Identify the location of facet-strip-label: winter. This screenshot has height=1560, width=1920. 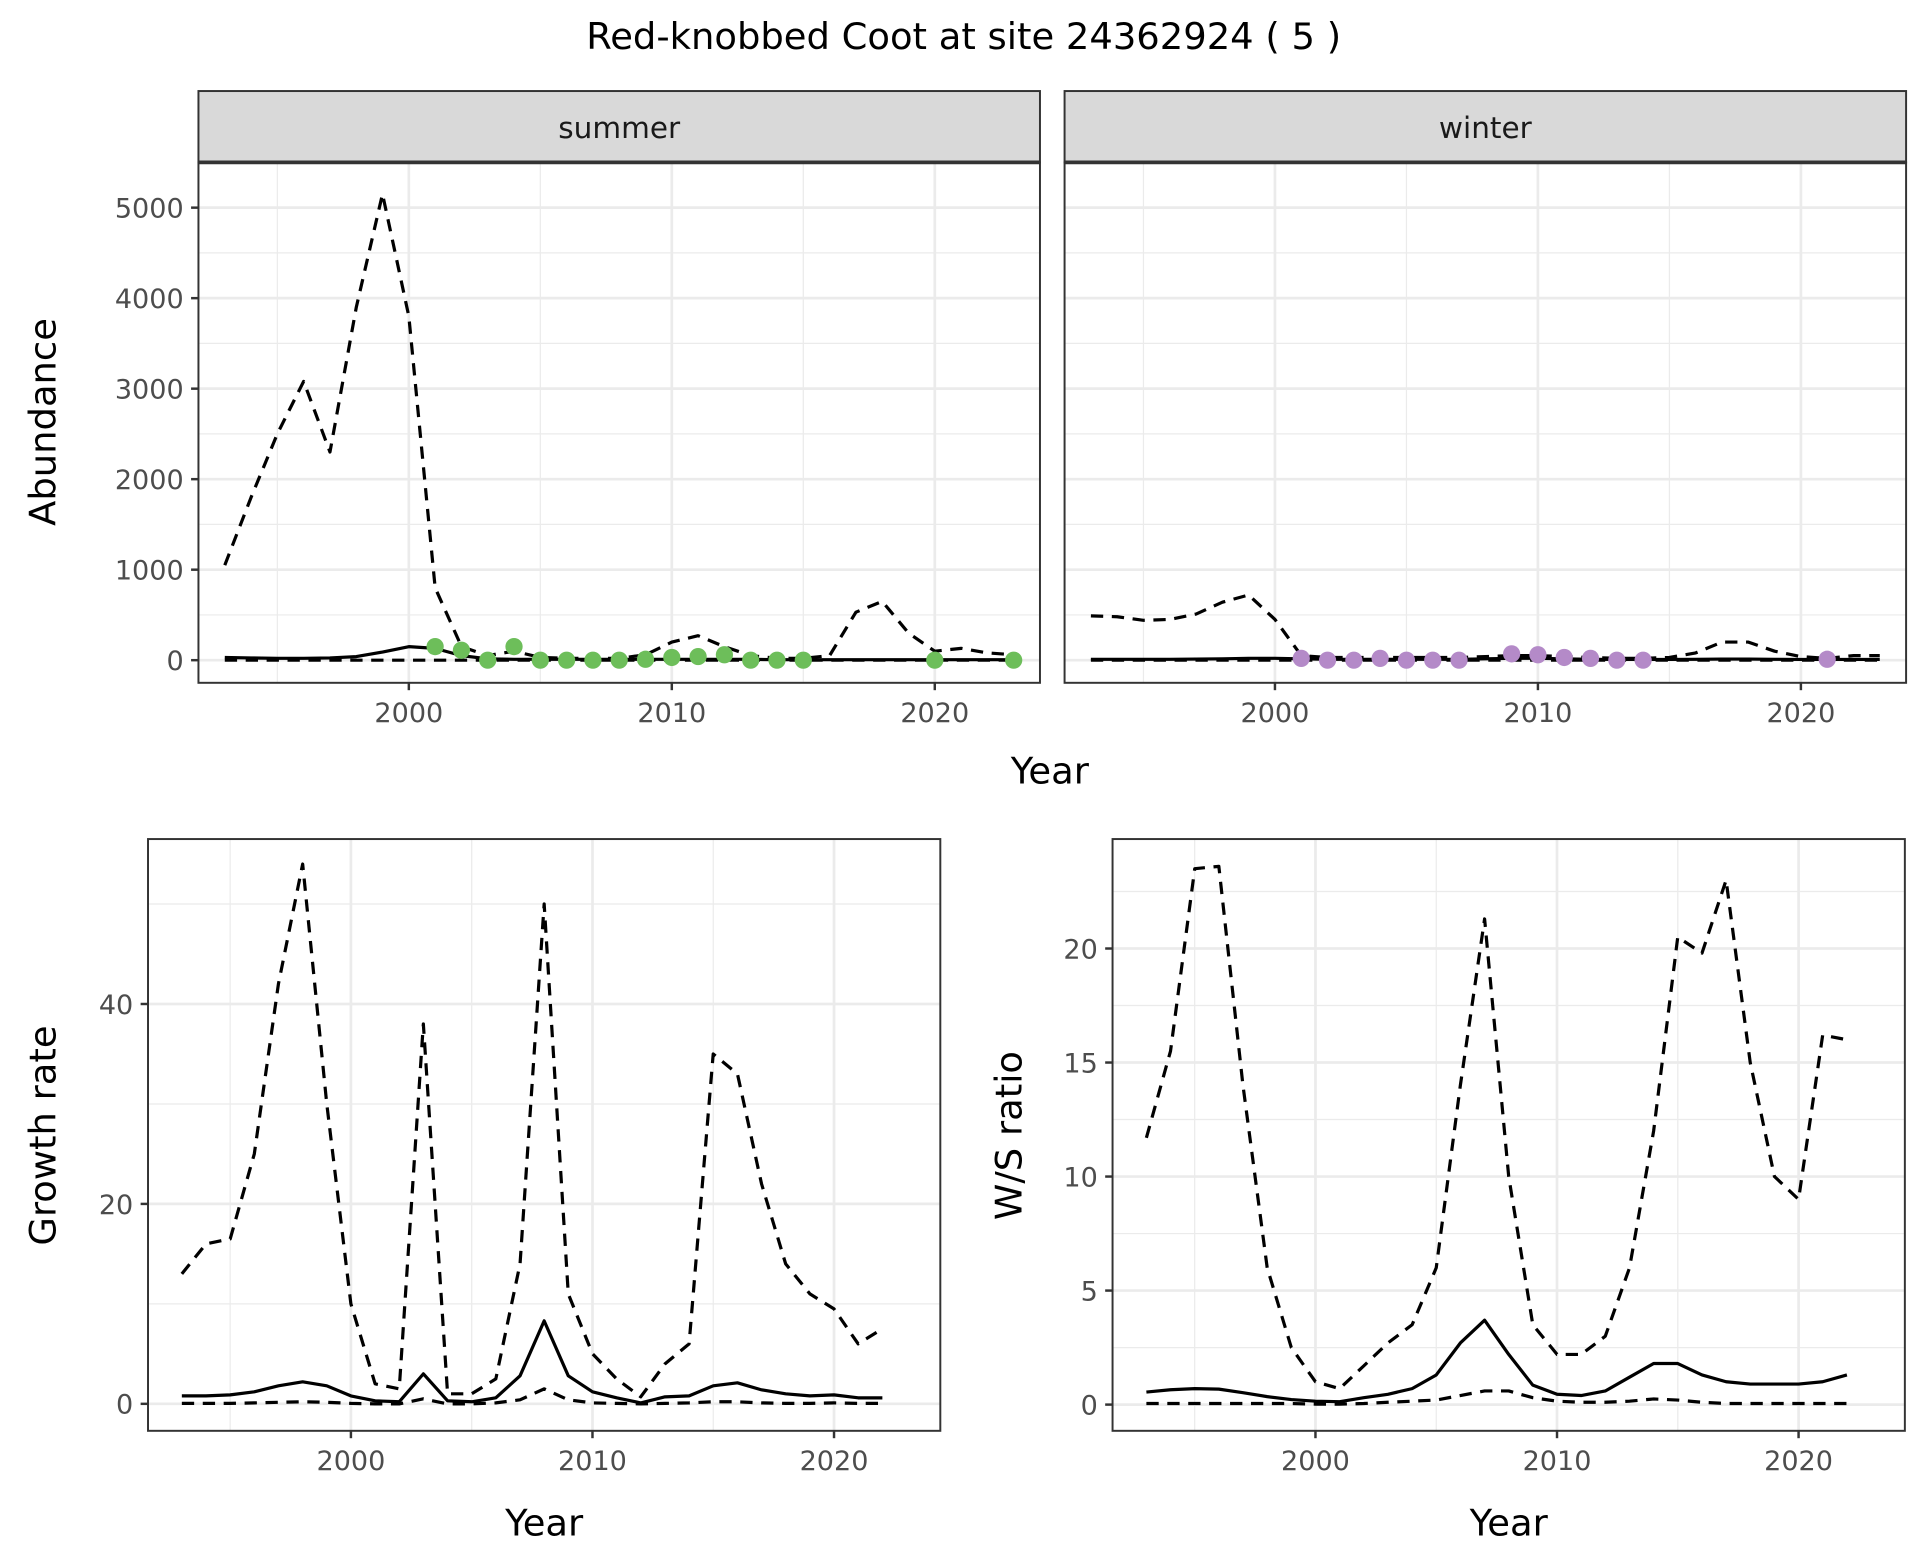
(1486, 128).